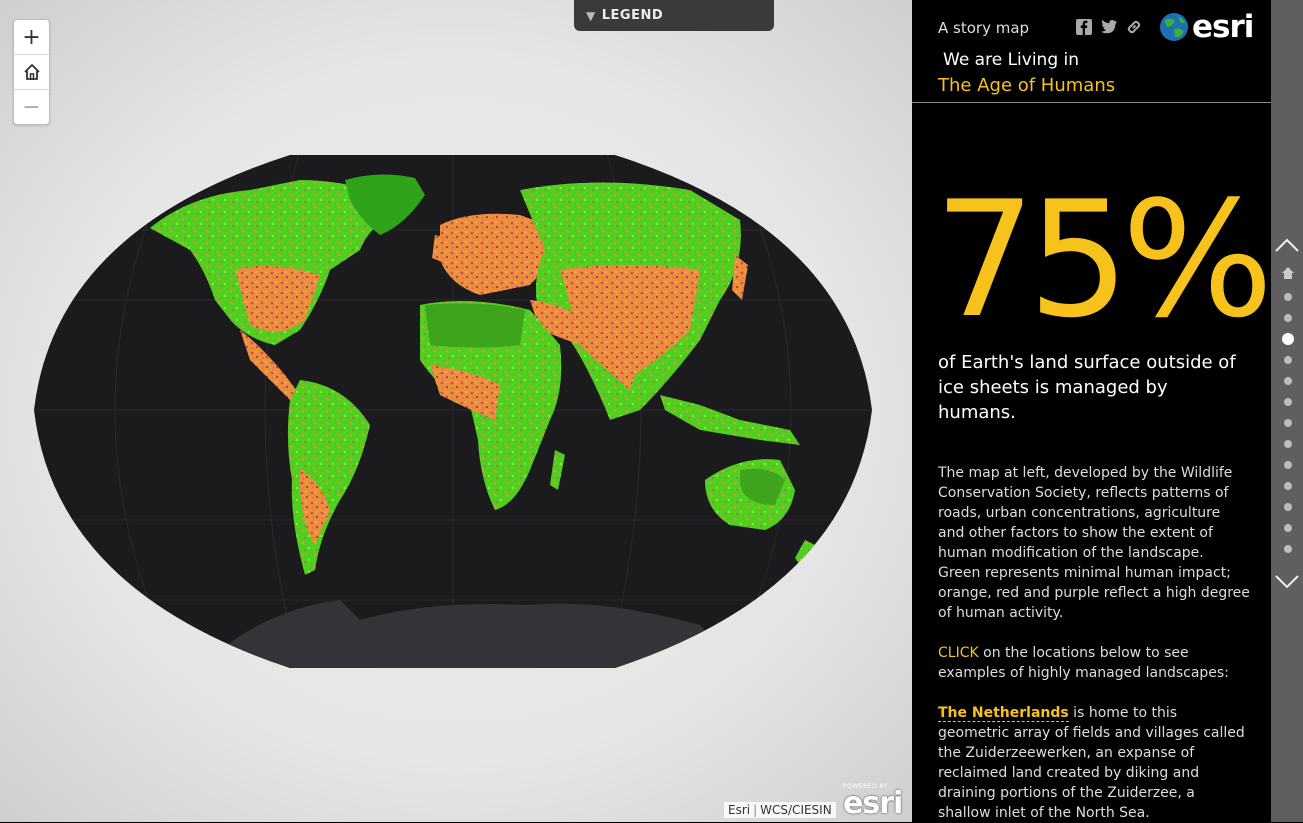 The image size is (1303, 823). Describe the element at coordinates (500, 254) in the screenshot. I see `europe` at that location.